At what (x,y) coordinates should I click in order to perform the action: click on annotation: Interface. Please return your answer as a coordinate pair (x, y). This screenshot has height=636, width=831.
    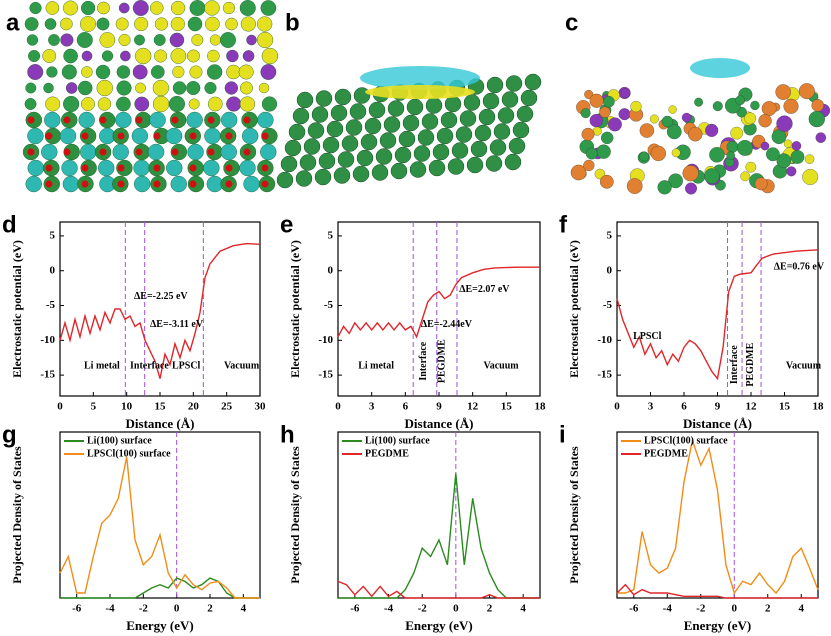
    Looking at the image, I should click on (423, 360).